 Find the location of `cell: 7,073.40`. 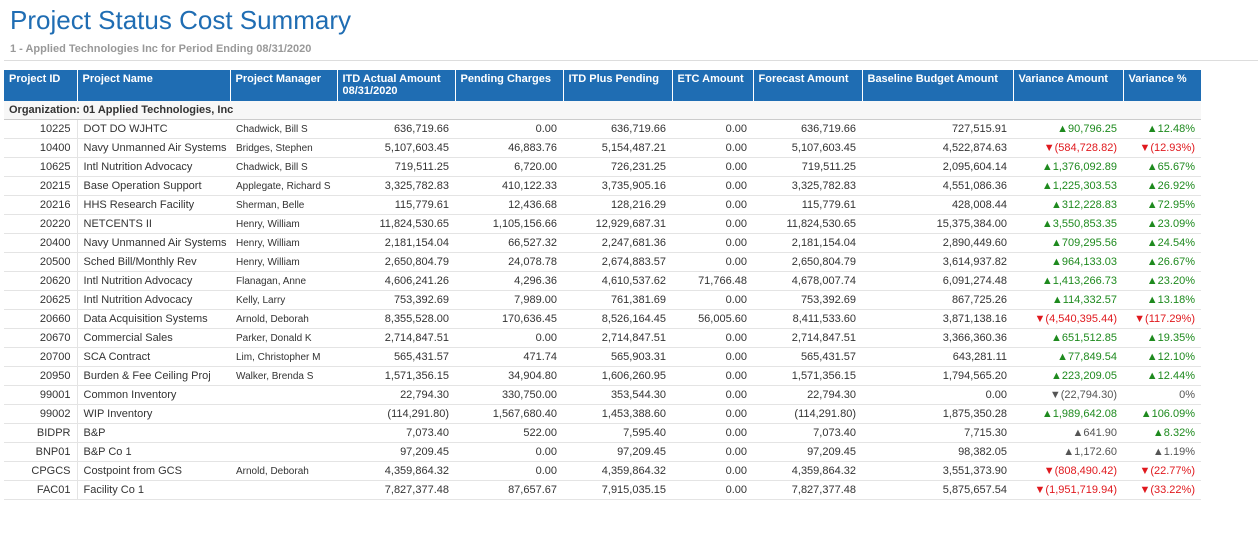

cell: 7,073.40 is located at coordinates (396, 433).